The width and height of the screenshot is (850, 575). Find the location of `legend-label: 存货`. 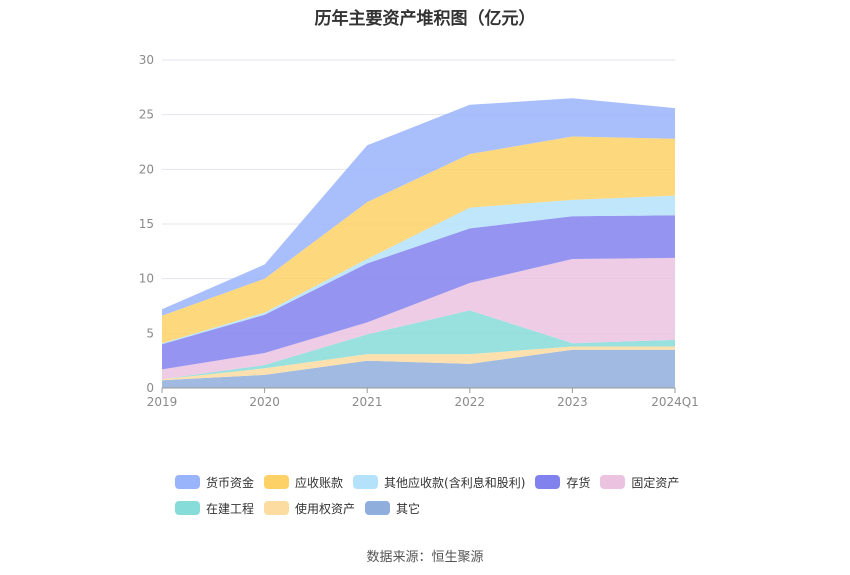

legend-label: 存货 is located at coordinates (578, 482).